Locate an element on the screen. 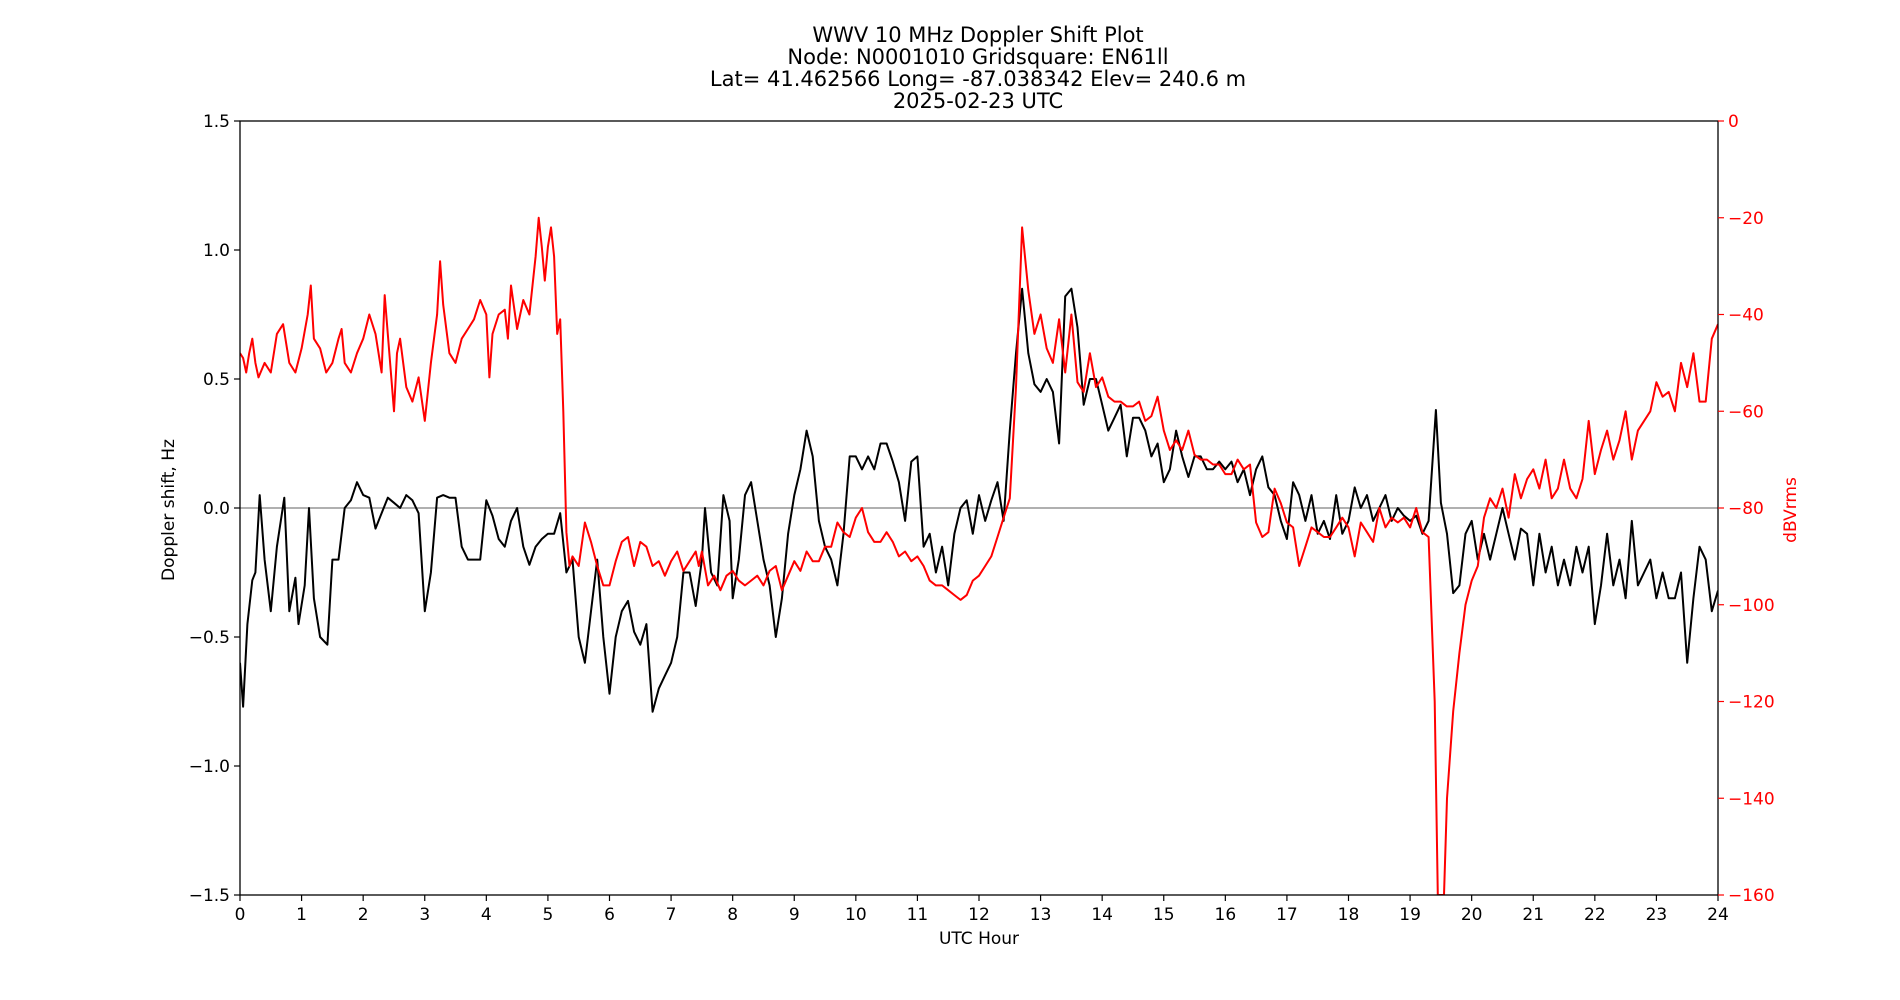 The height and width of the screenshot is (1000, 1900). y2-axis-label: dBVrms is located at coordinates (1791, 510).